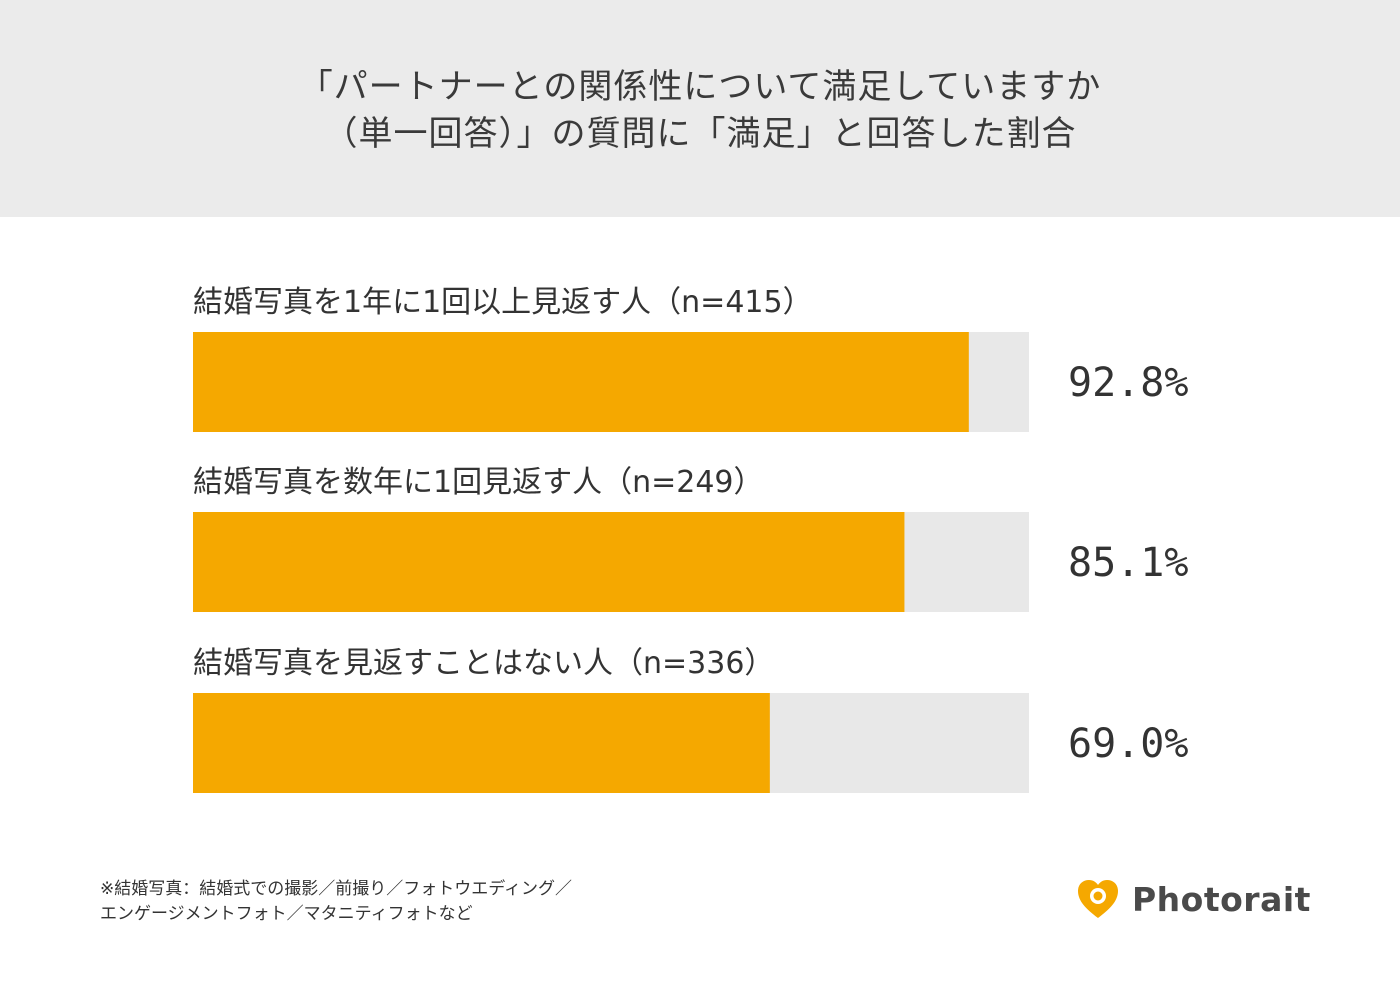 Image resolution: width=1400 pixels, height=1000 pixels. Describe the element at coordinates (1128, 563) in the screenshot. I see `value-label: 85.1%` at that location.